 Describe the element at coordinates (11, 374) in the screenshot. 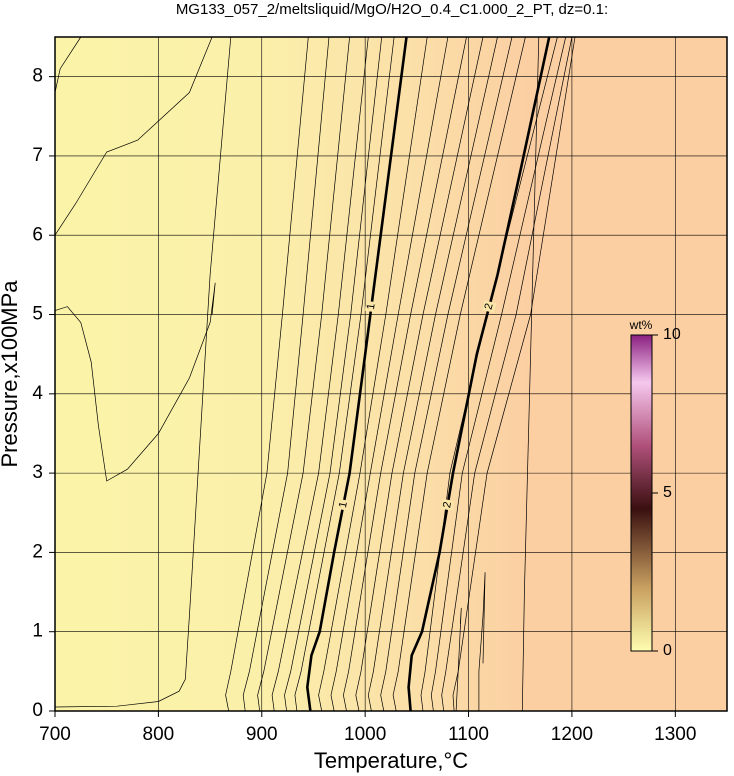

I see `y-axis-label: Pressure,x100MPa` at that location.